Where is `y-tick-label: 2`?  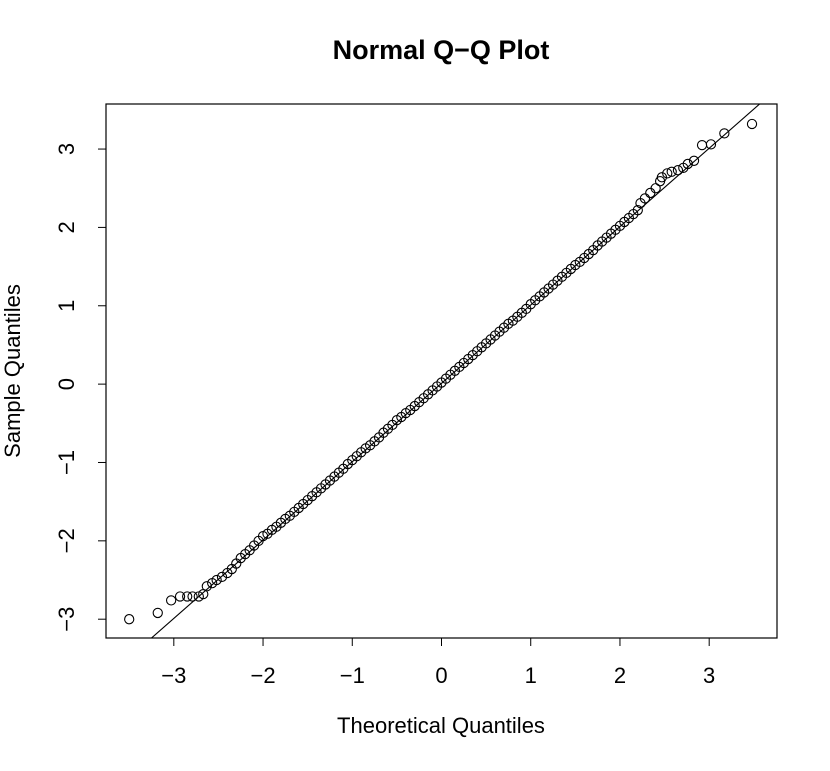
y-tick-label: 2 is located at coordinates (66, 227).